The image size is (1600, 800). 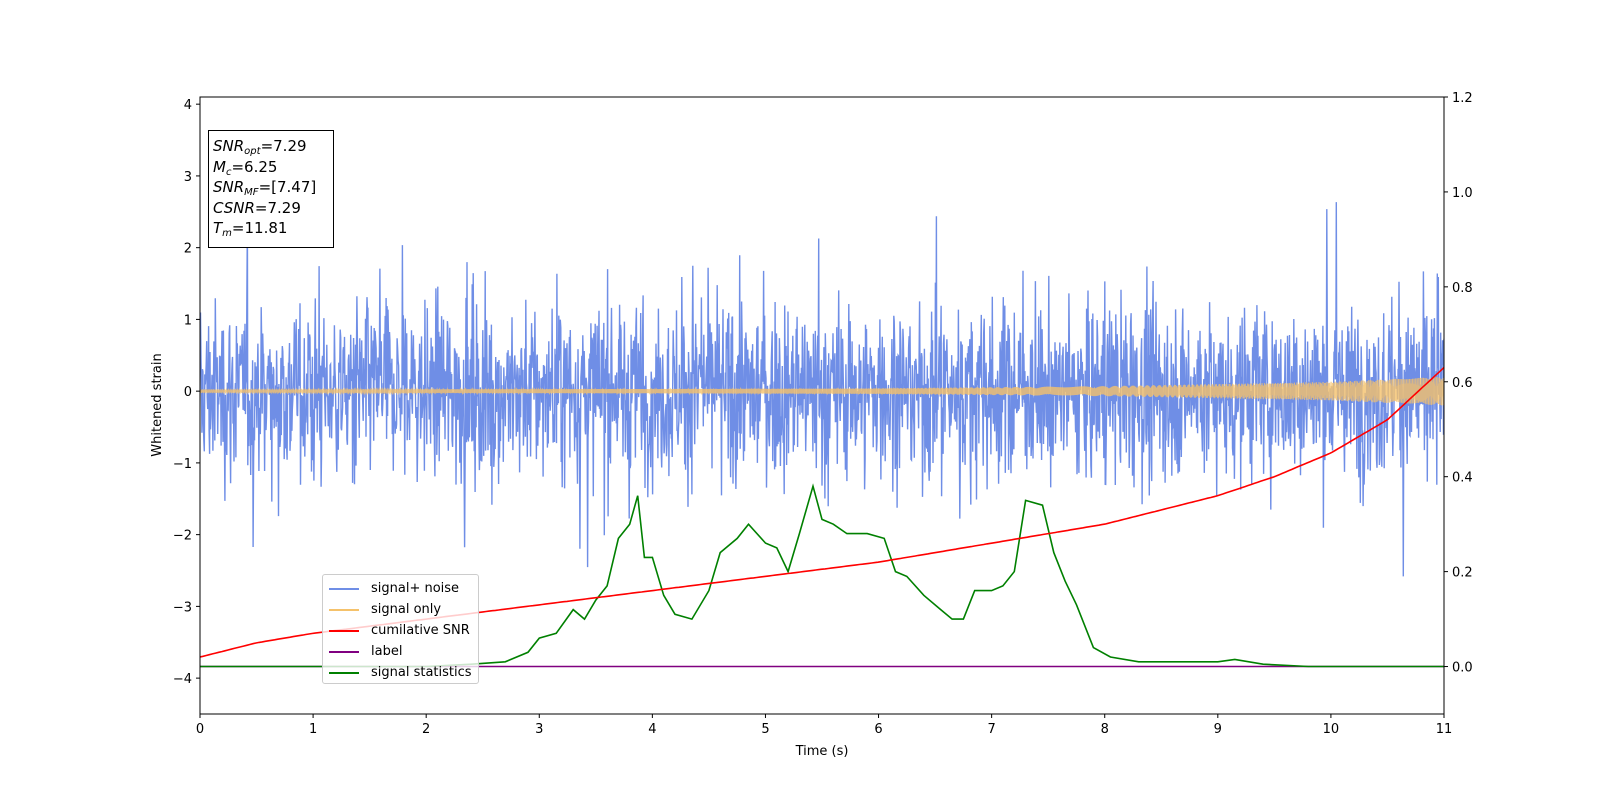 I want to click on x-axis: 0 1 2 3 4 5 6 7 8 9 10 11, so click(x=824, y=725).